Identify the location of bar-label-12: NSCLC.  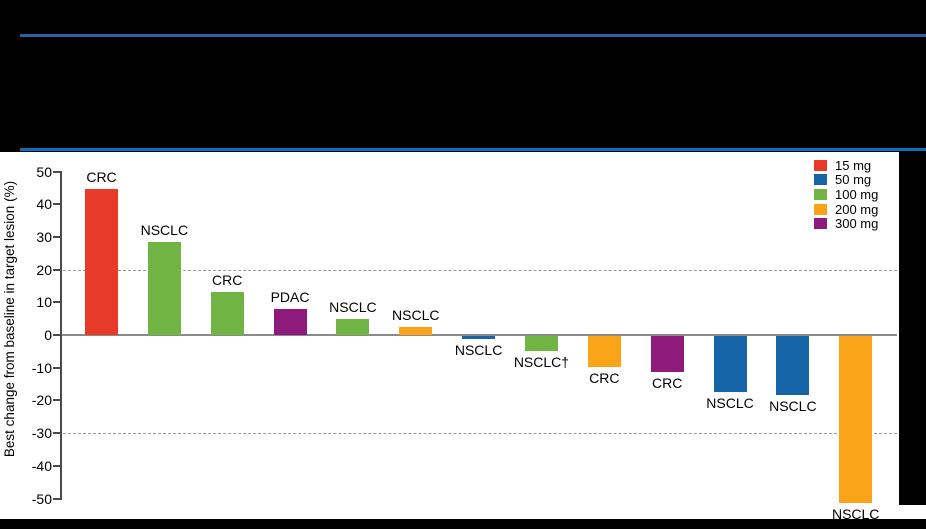
(793, 405).